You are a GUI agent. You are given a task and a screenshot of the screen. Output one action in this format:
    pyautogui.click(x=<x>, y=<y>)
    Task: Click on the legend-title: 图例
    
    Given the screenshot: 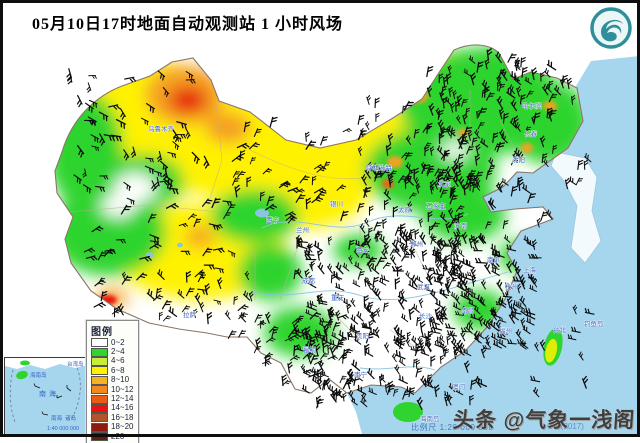 What is the action you would take?
    pyautogui.click(x=102, y=332)
    